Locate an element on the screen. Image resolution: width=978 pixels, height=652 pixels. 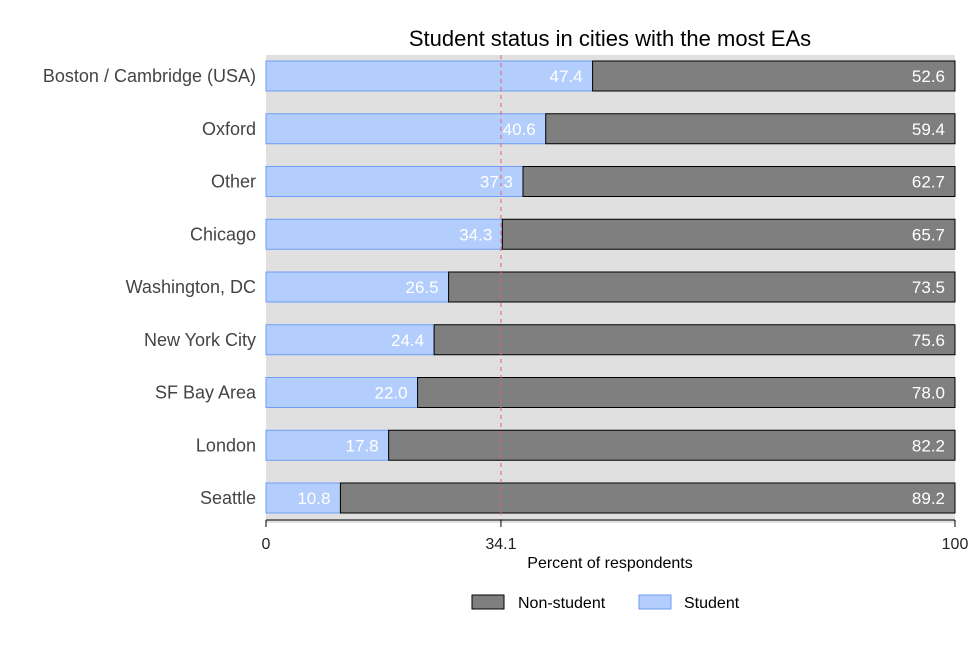
legend-swatch-non-student is located at coordinates (488, 602).